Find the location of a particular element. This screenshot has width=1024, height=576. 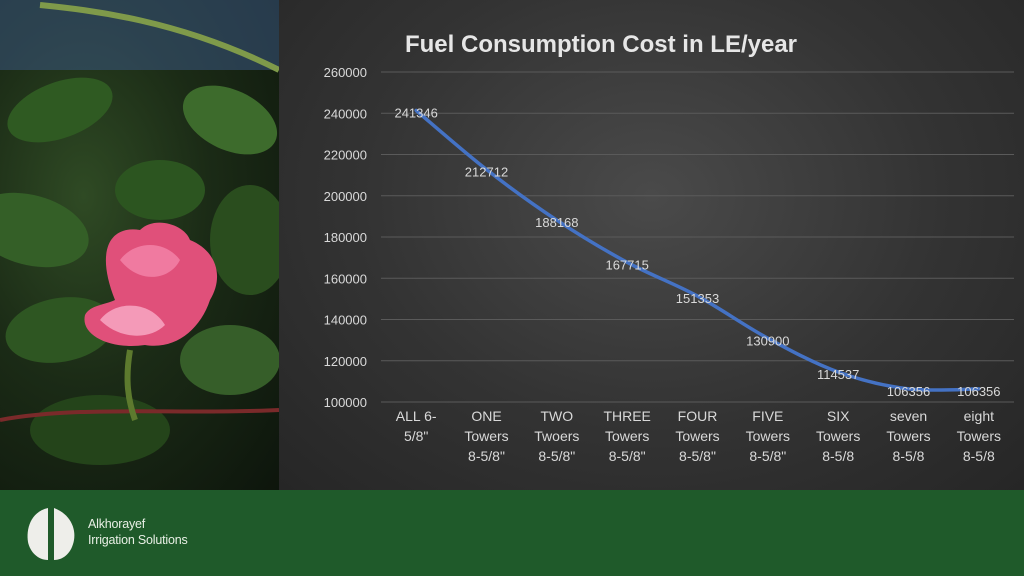

x-tick-label: seven Towers 8-5/8 is located at coordinates (908, 436).